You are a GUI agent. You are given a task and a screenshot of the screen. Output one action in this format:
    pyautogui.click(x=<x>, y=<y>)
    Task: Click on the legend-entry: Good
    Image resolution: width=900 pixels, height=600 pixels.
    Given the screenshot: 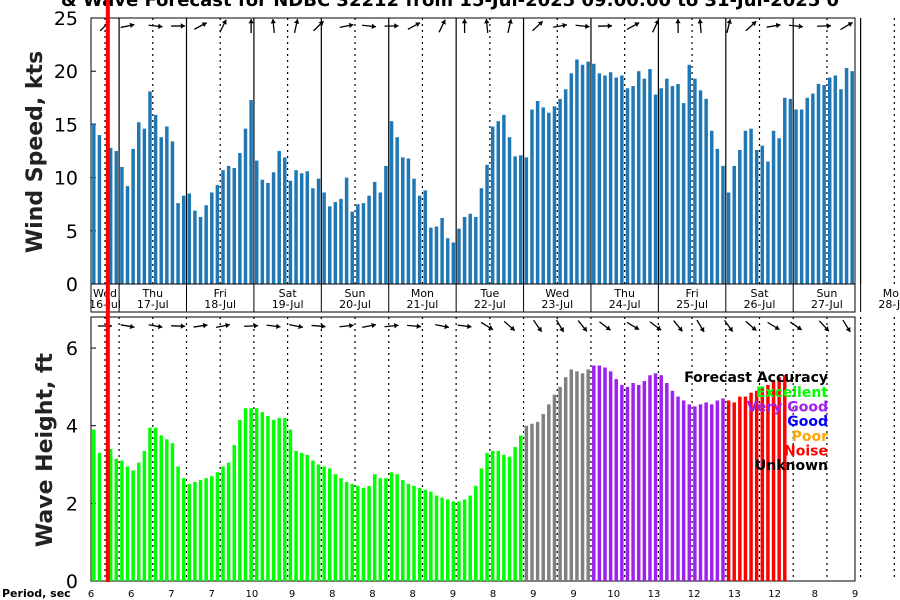 What is the action you would take?
    pyautogui.click(x=807, y=422)
    